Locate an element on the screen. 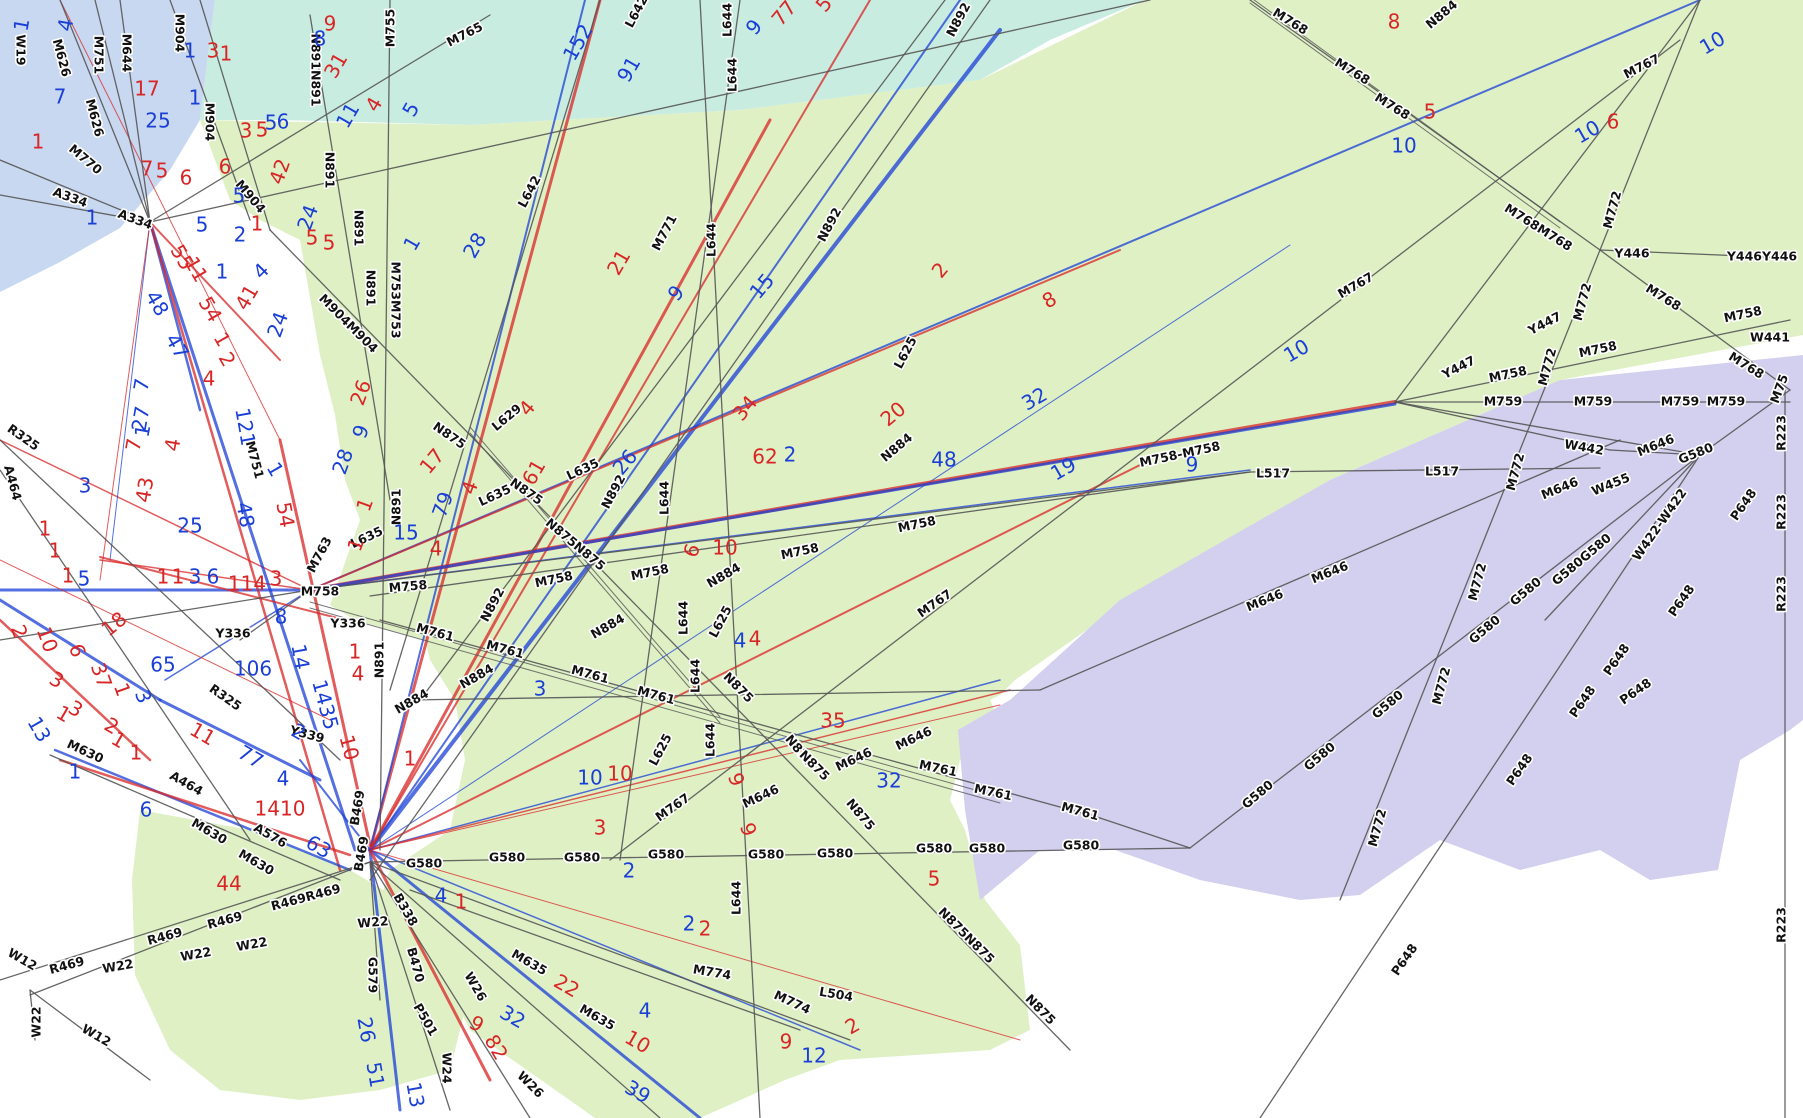 The width and height of the screenshot is (1803, 1118). blue-flow-count: 5 is located at coordinates (239, 196).